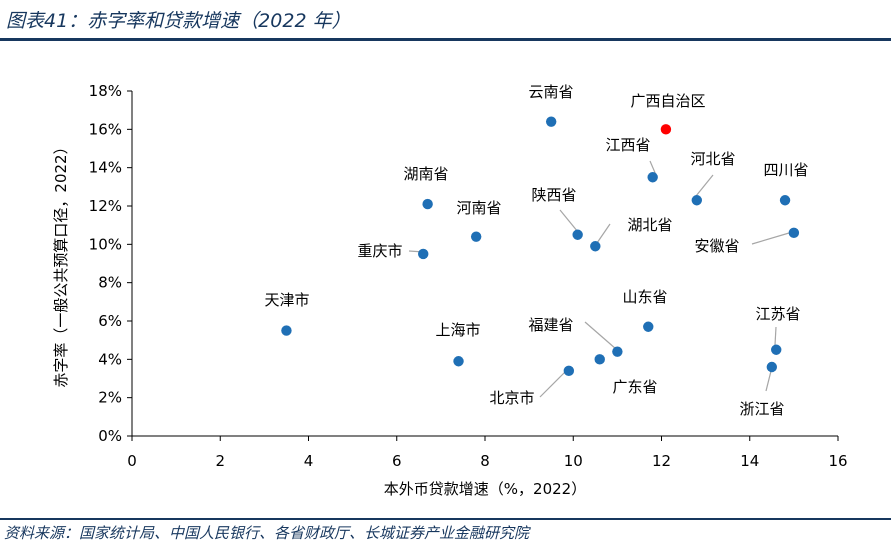 The height and width of the screenshot is (558, 891). What do you see at coordinates (573, 461) in the screenshot?
I see `x-tick-label: 10` at bounding box center [573, 461].